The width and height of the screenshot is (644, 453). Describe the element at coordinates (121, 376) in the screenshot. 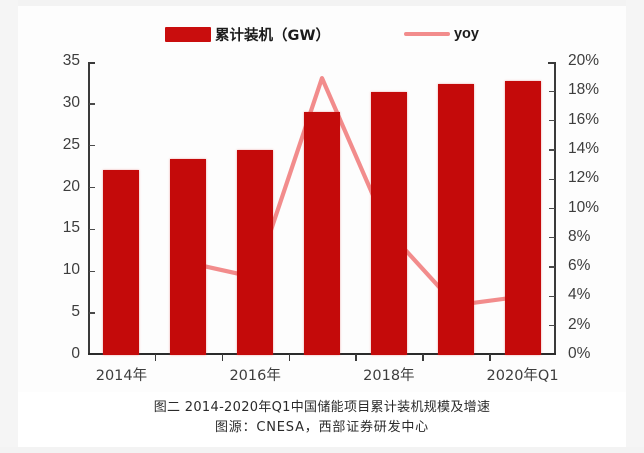

I see `x-axis-label: 2014年` at that location.